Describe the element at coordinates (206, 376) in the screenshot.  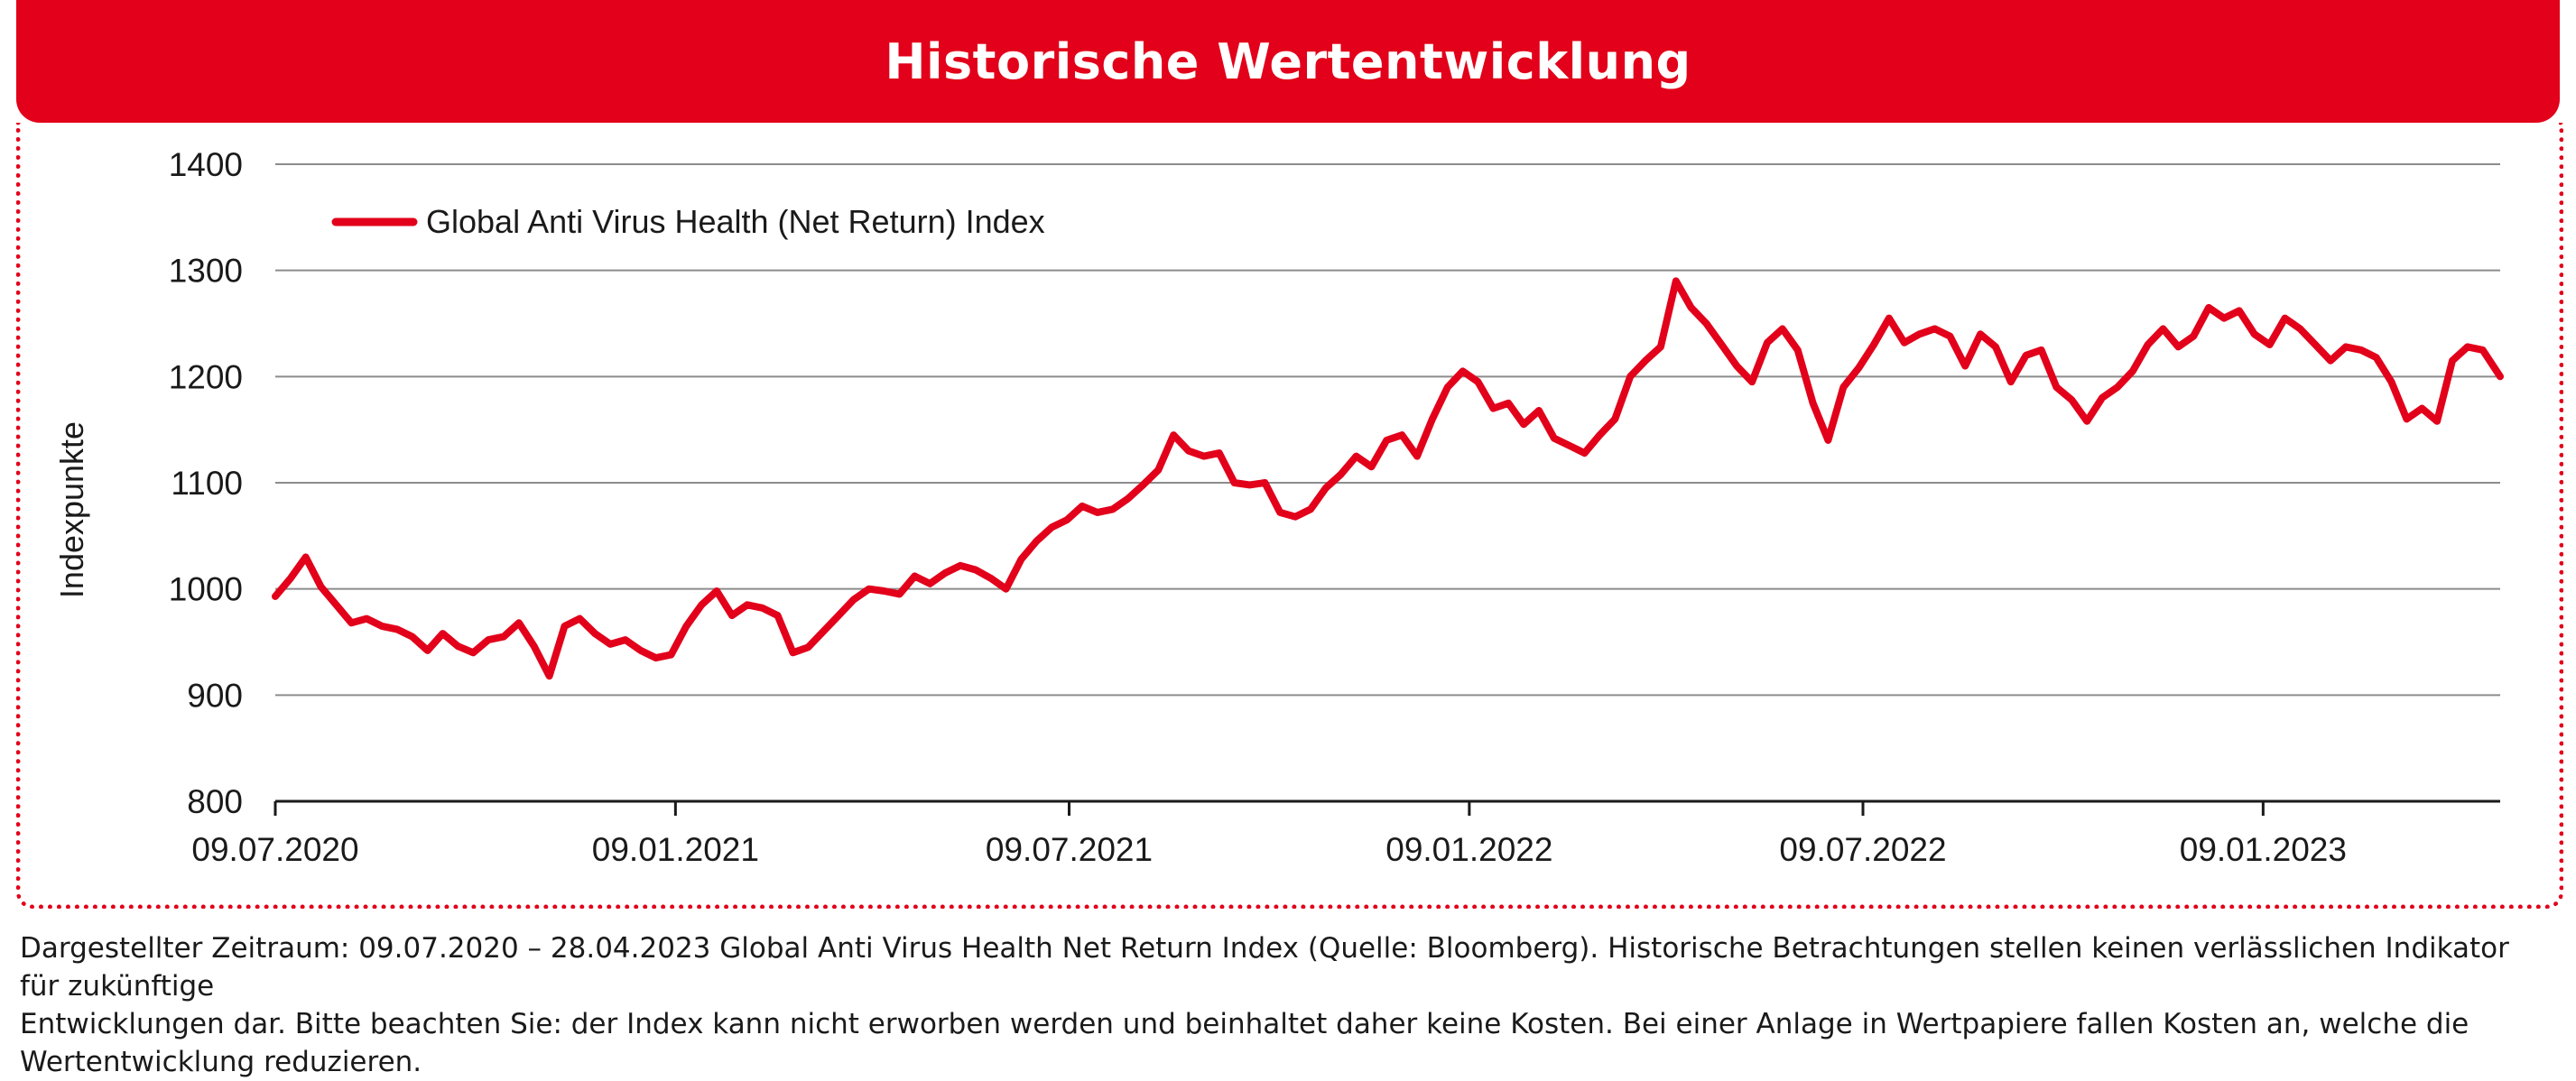
I see `y-tick-label: 1200` at that location.